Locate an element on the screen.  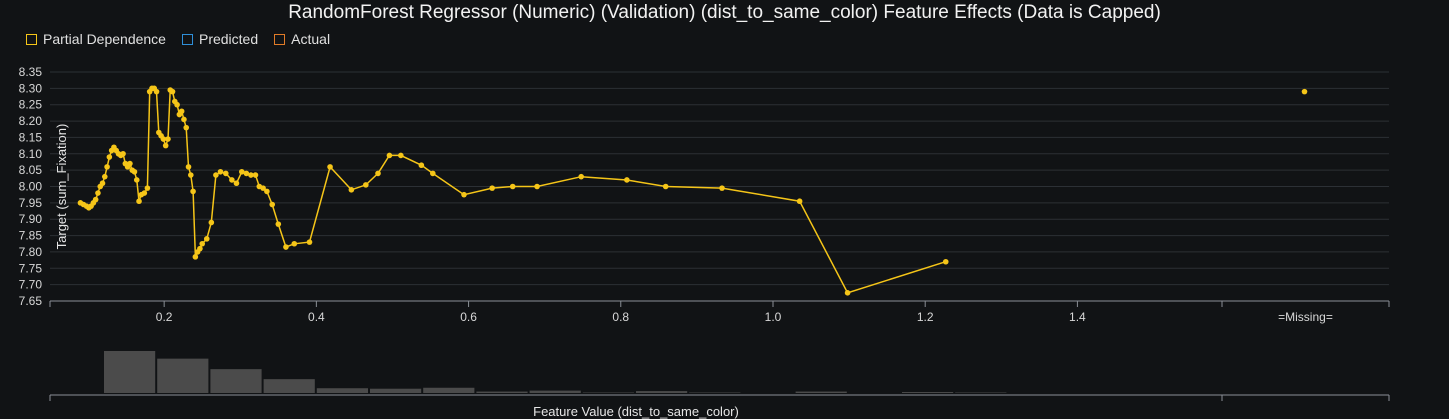
missing-tick-label: =Missing= is located at coordinates (1305, 317).